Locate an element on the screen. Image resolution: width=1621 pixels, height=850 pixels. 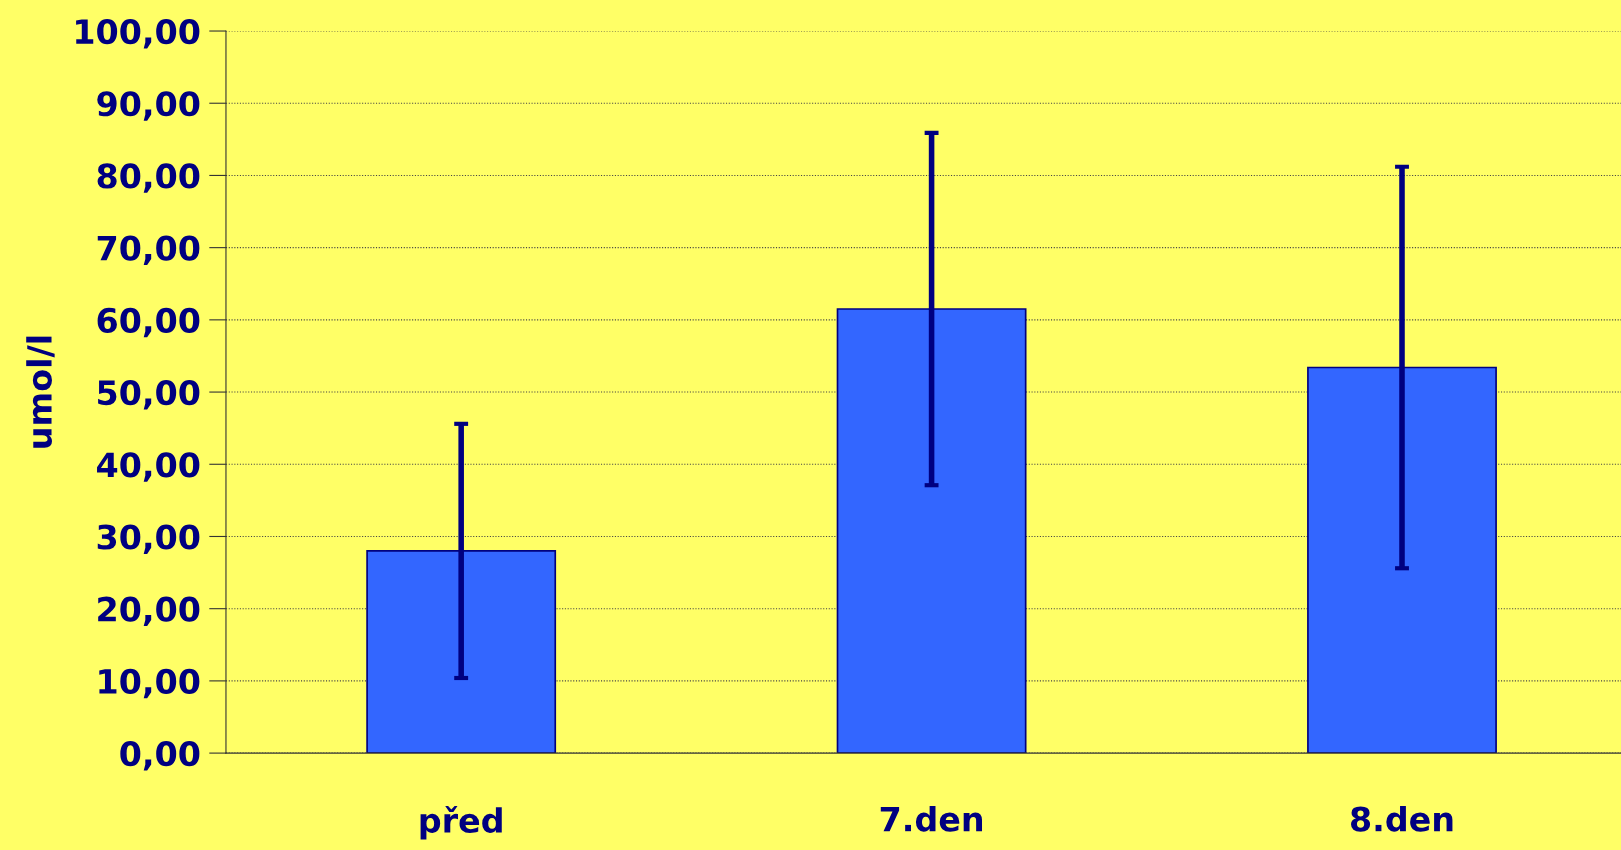
y-tick-label: 40,00 is located at coordinates (148, 467).